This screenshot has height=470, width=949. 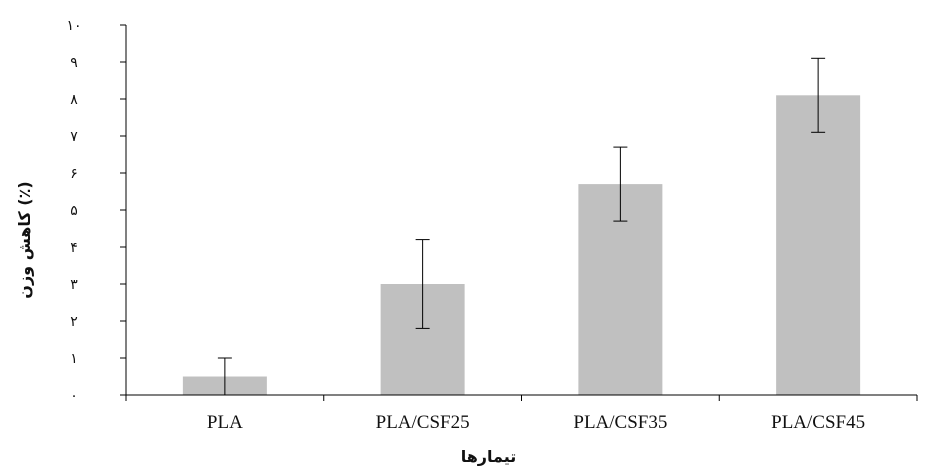 What do you see at coordinates (489, 456) in the screenshot?
I see `x-axis-title: تیمارها` at bounding box center [489, 456].